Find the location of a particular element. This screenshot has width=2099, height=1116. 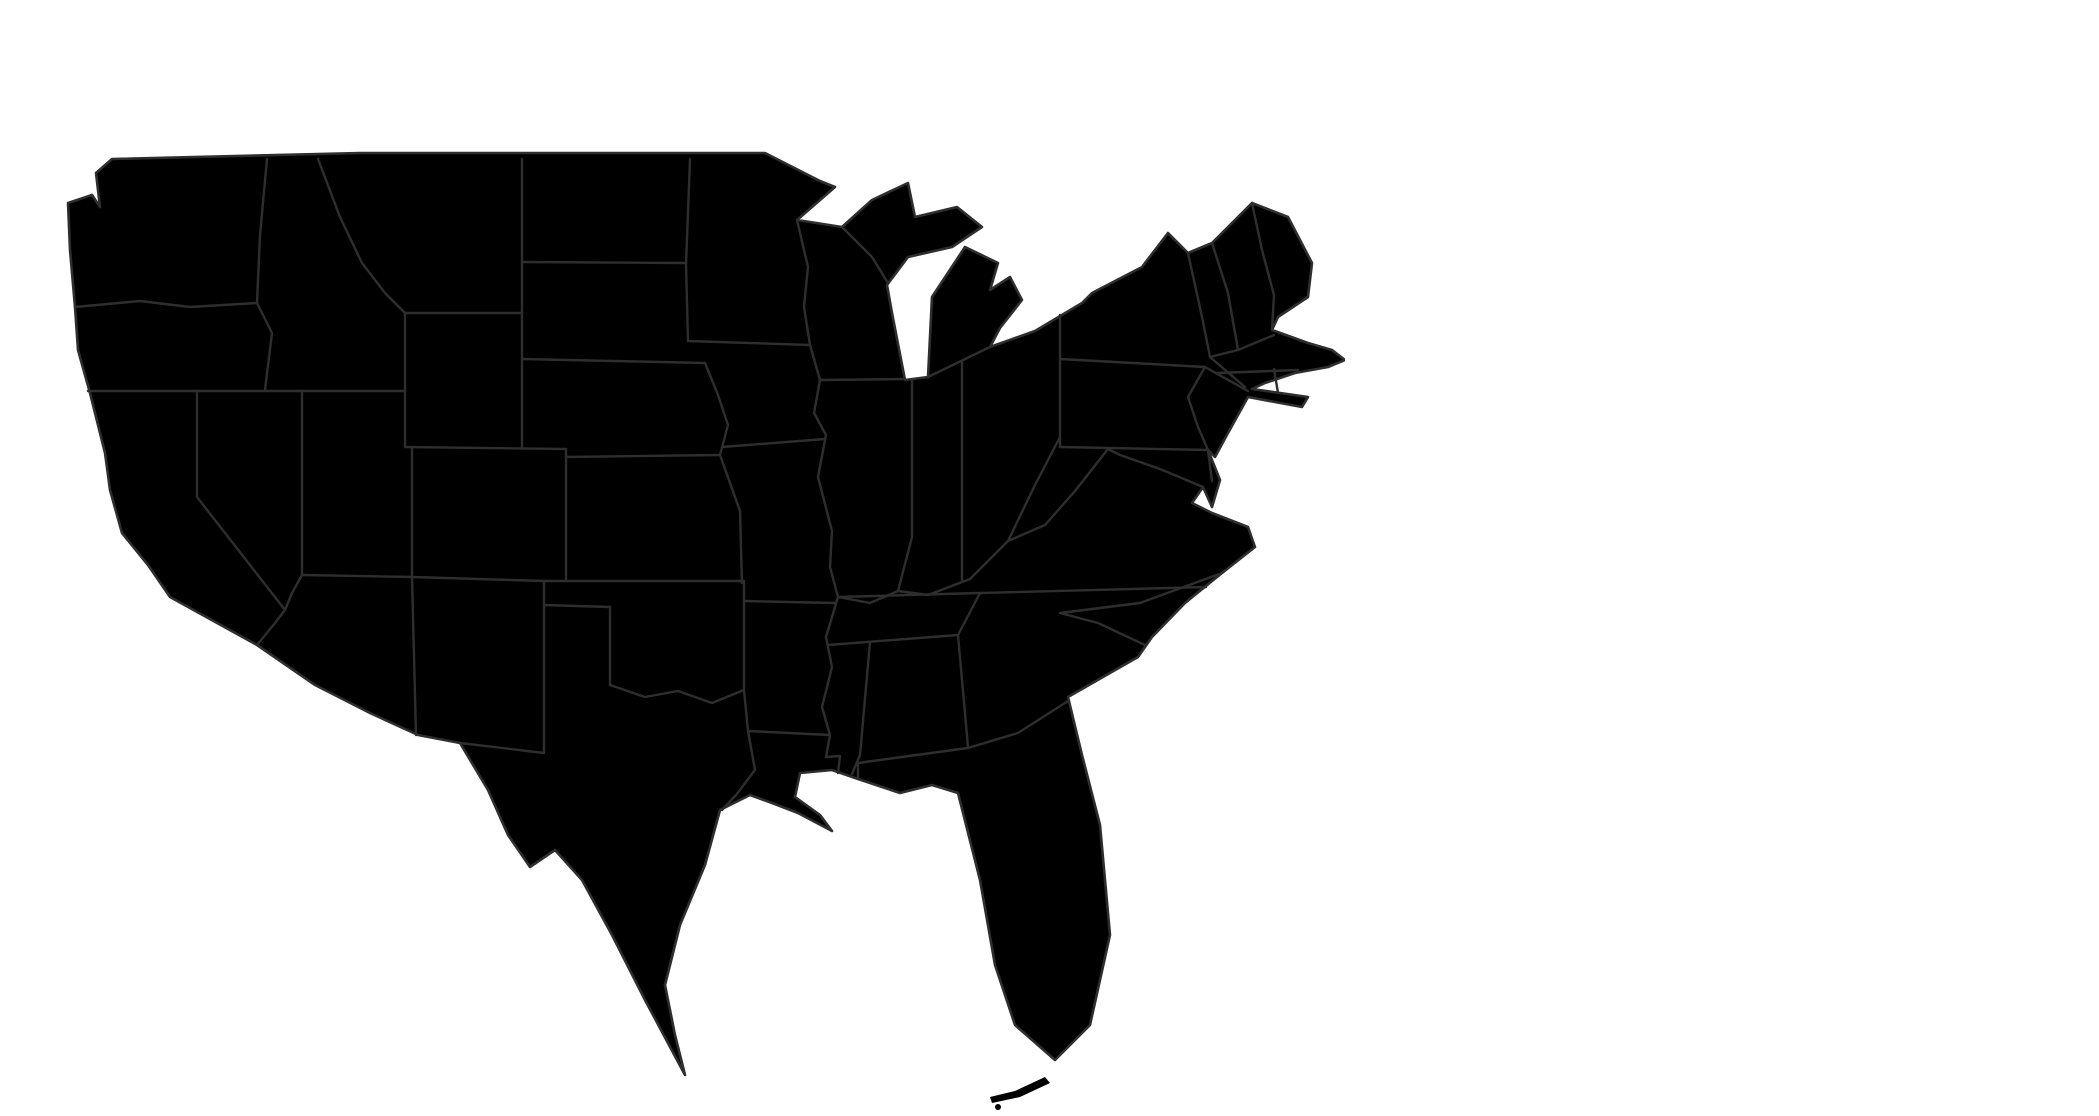

western-terrain-detail is located at coordinates (299, 465).